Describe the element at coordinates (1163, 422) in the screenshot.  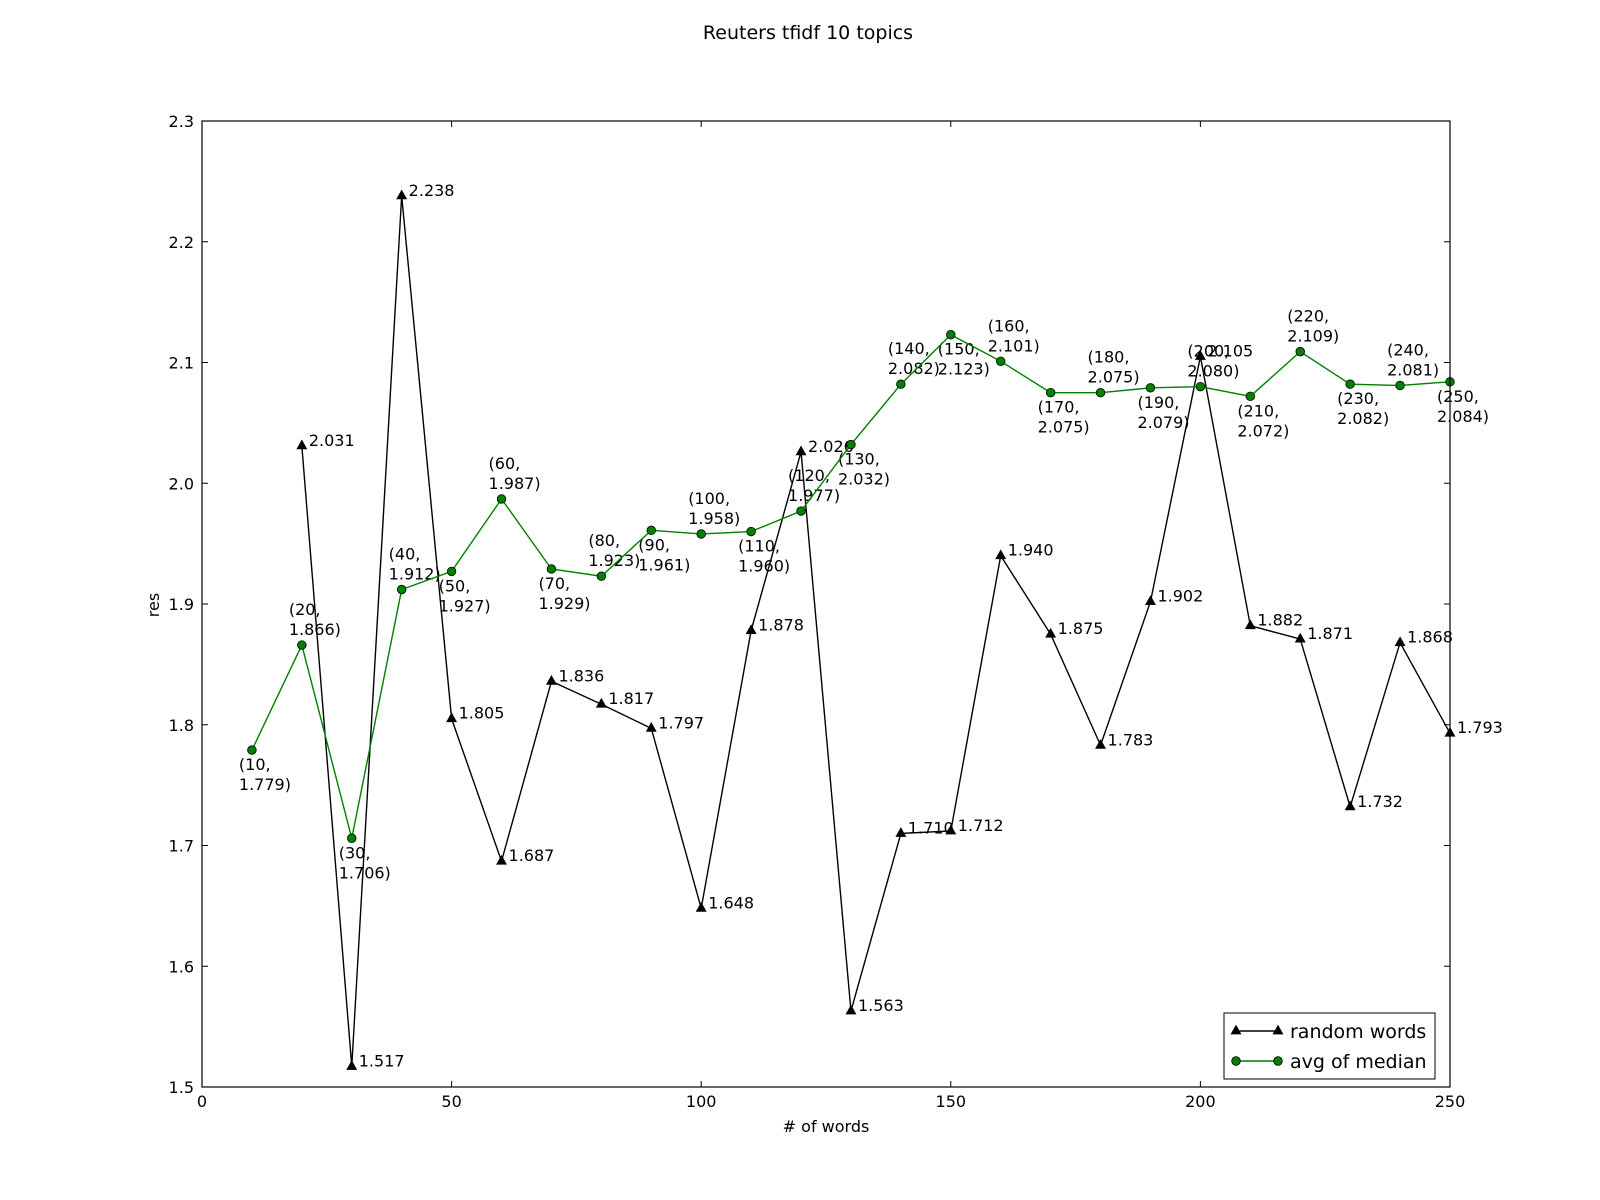
I see `data-label-line: 2.079)` at that location.